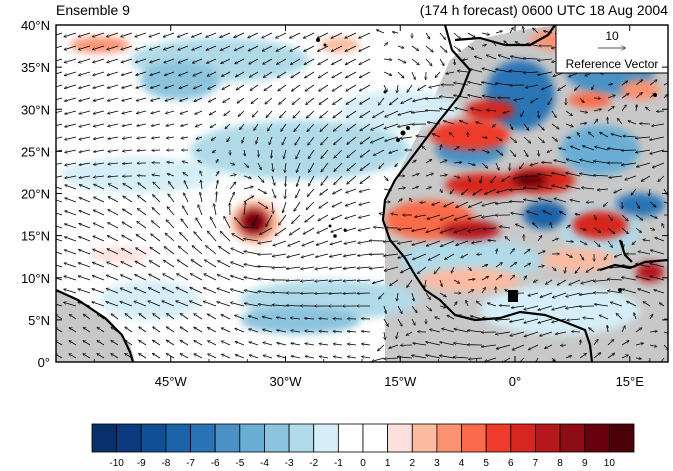 The height and width of the screenshot is (471, 673). Describe the element at coordinates (612, 64) in the screenshot. I see `reference-vector-label: Reference Vector` at that location.